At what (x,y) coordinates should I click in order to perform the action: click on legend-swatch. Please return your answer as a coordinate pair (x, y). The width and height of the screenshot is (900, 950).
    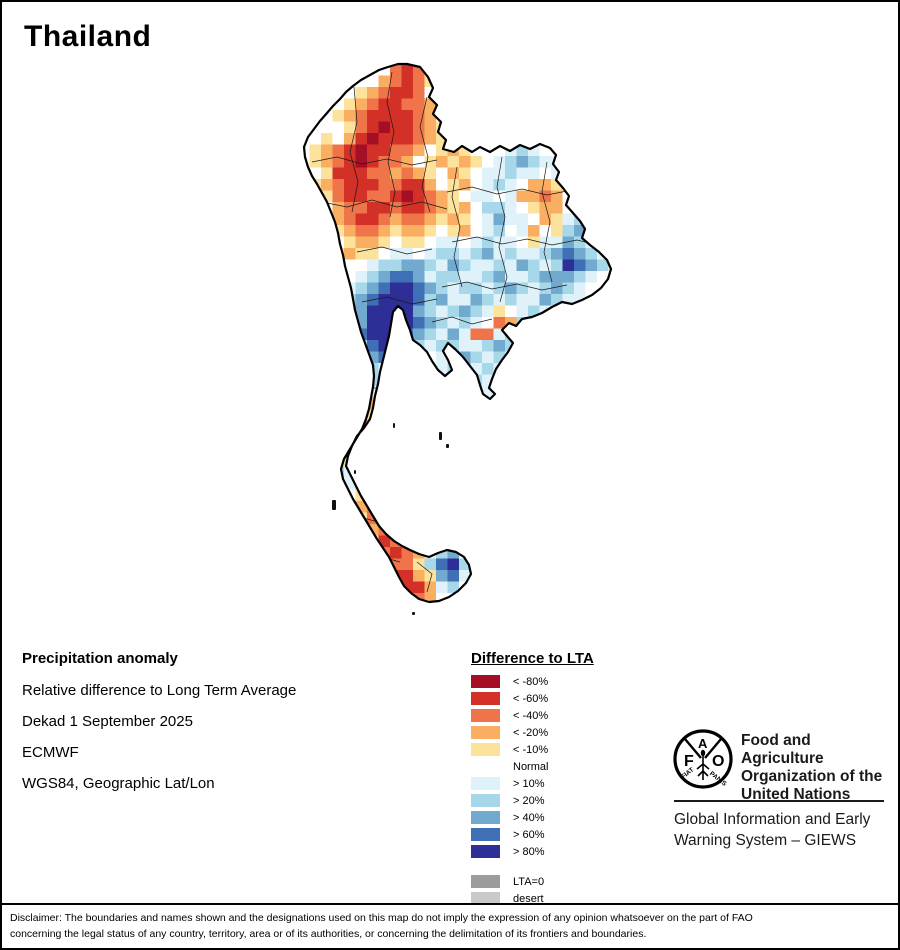
    Looking at the image, I should click on (485, 817).